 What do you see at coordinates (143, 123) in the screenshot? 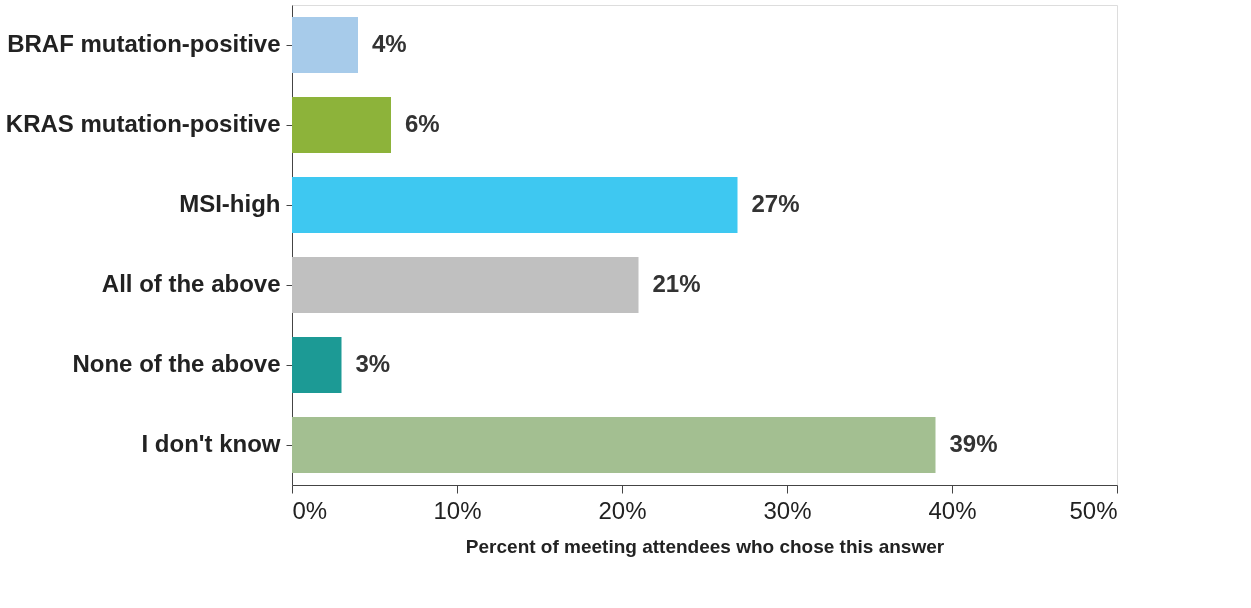
I see `y-tick-label: KRAS mutation-positive` at bounding box center [143, 123].